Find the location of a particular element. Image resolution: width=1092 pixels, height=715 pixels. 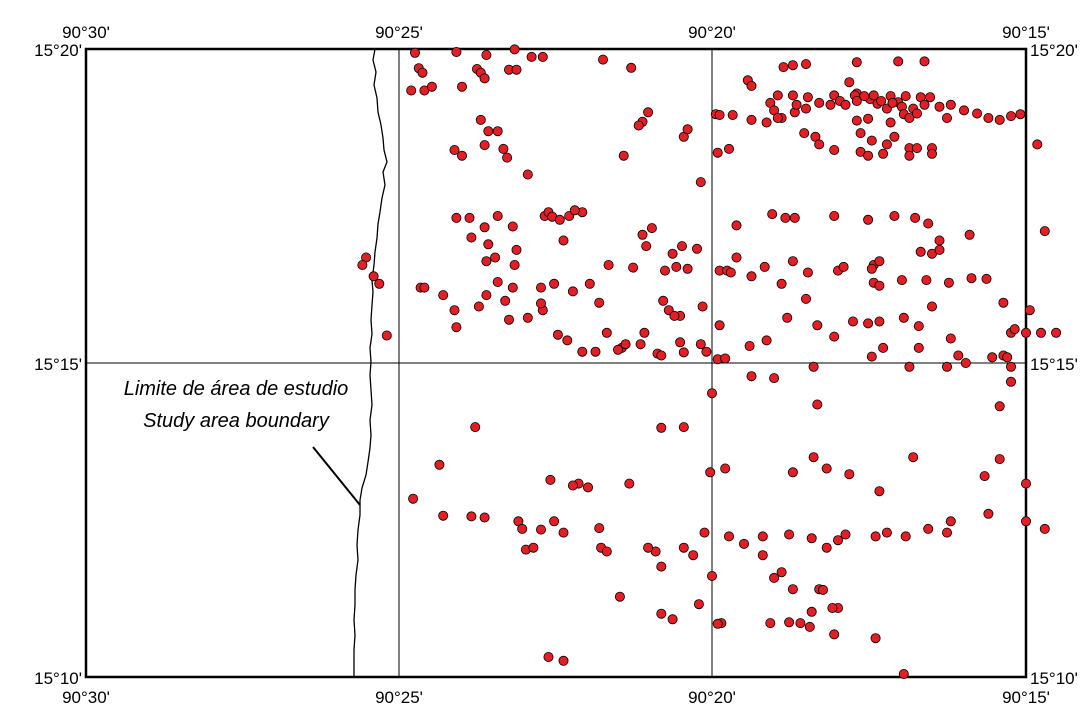

top-tick-label: 90°30' is located at coordinates (86, 32).